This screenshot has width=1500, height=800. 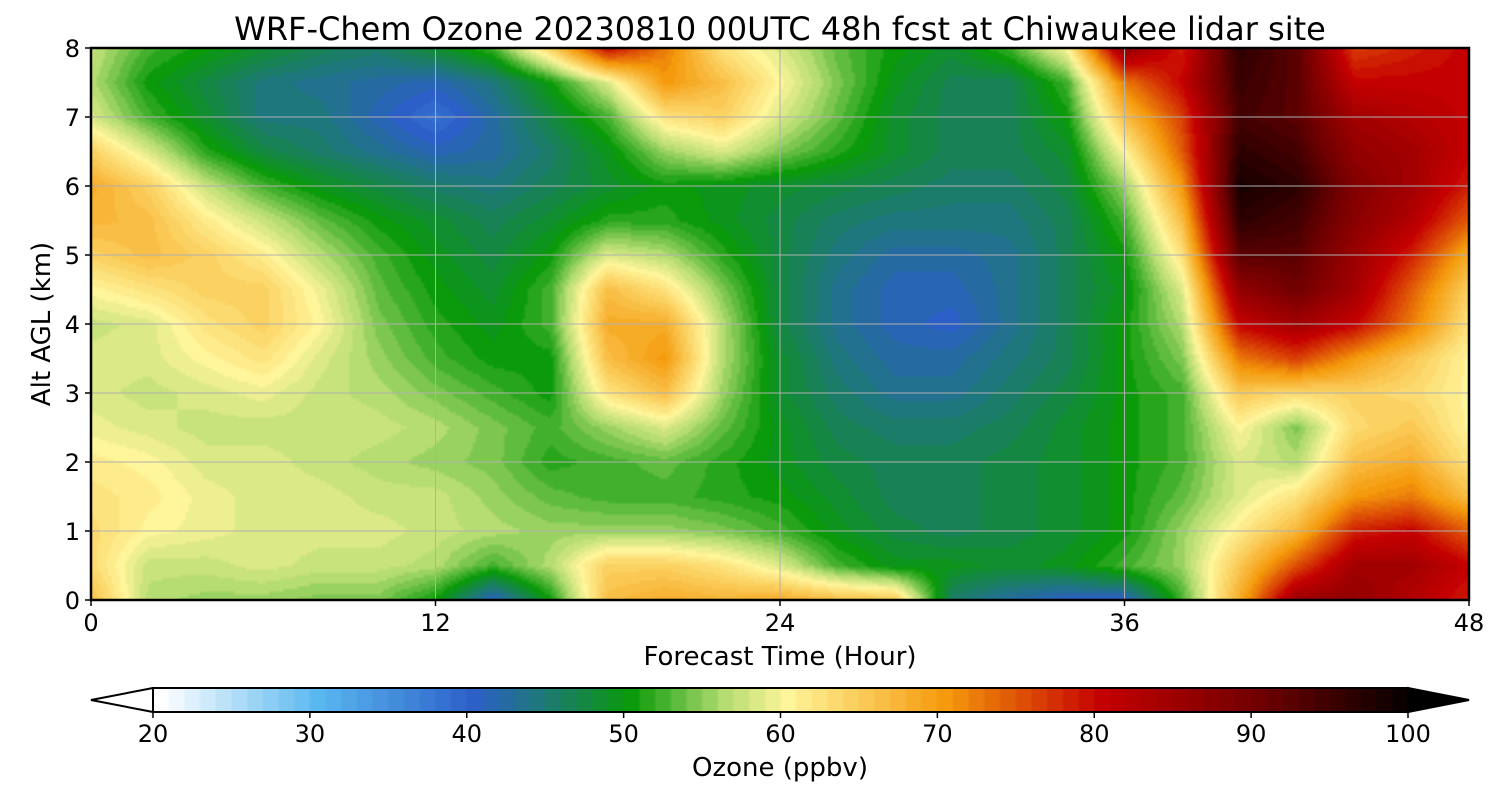 I want to click on x-axis-label: Forecast Time (Hour), so click(x=779, y=657).